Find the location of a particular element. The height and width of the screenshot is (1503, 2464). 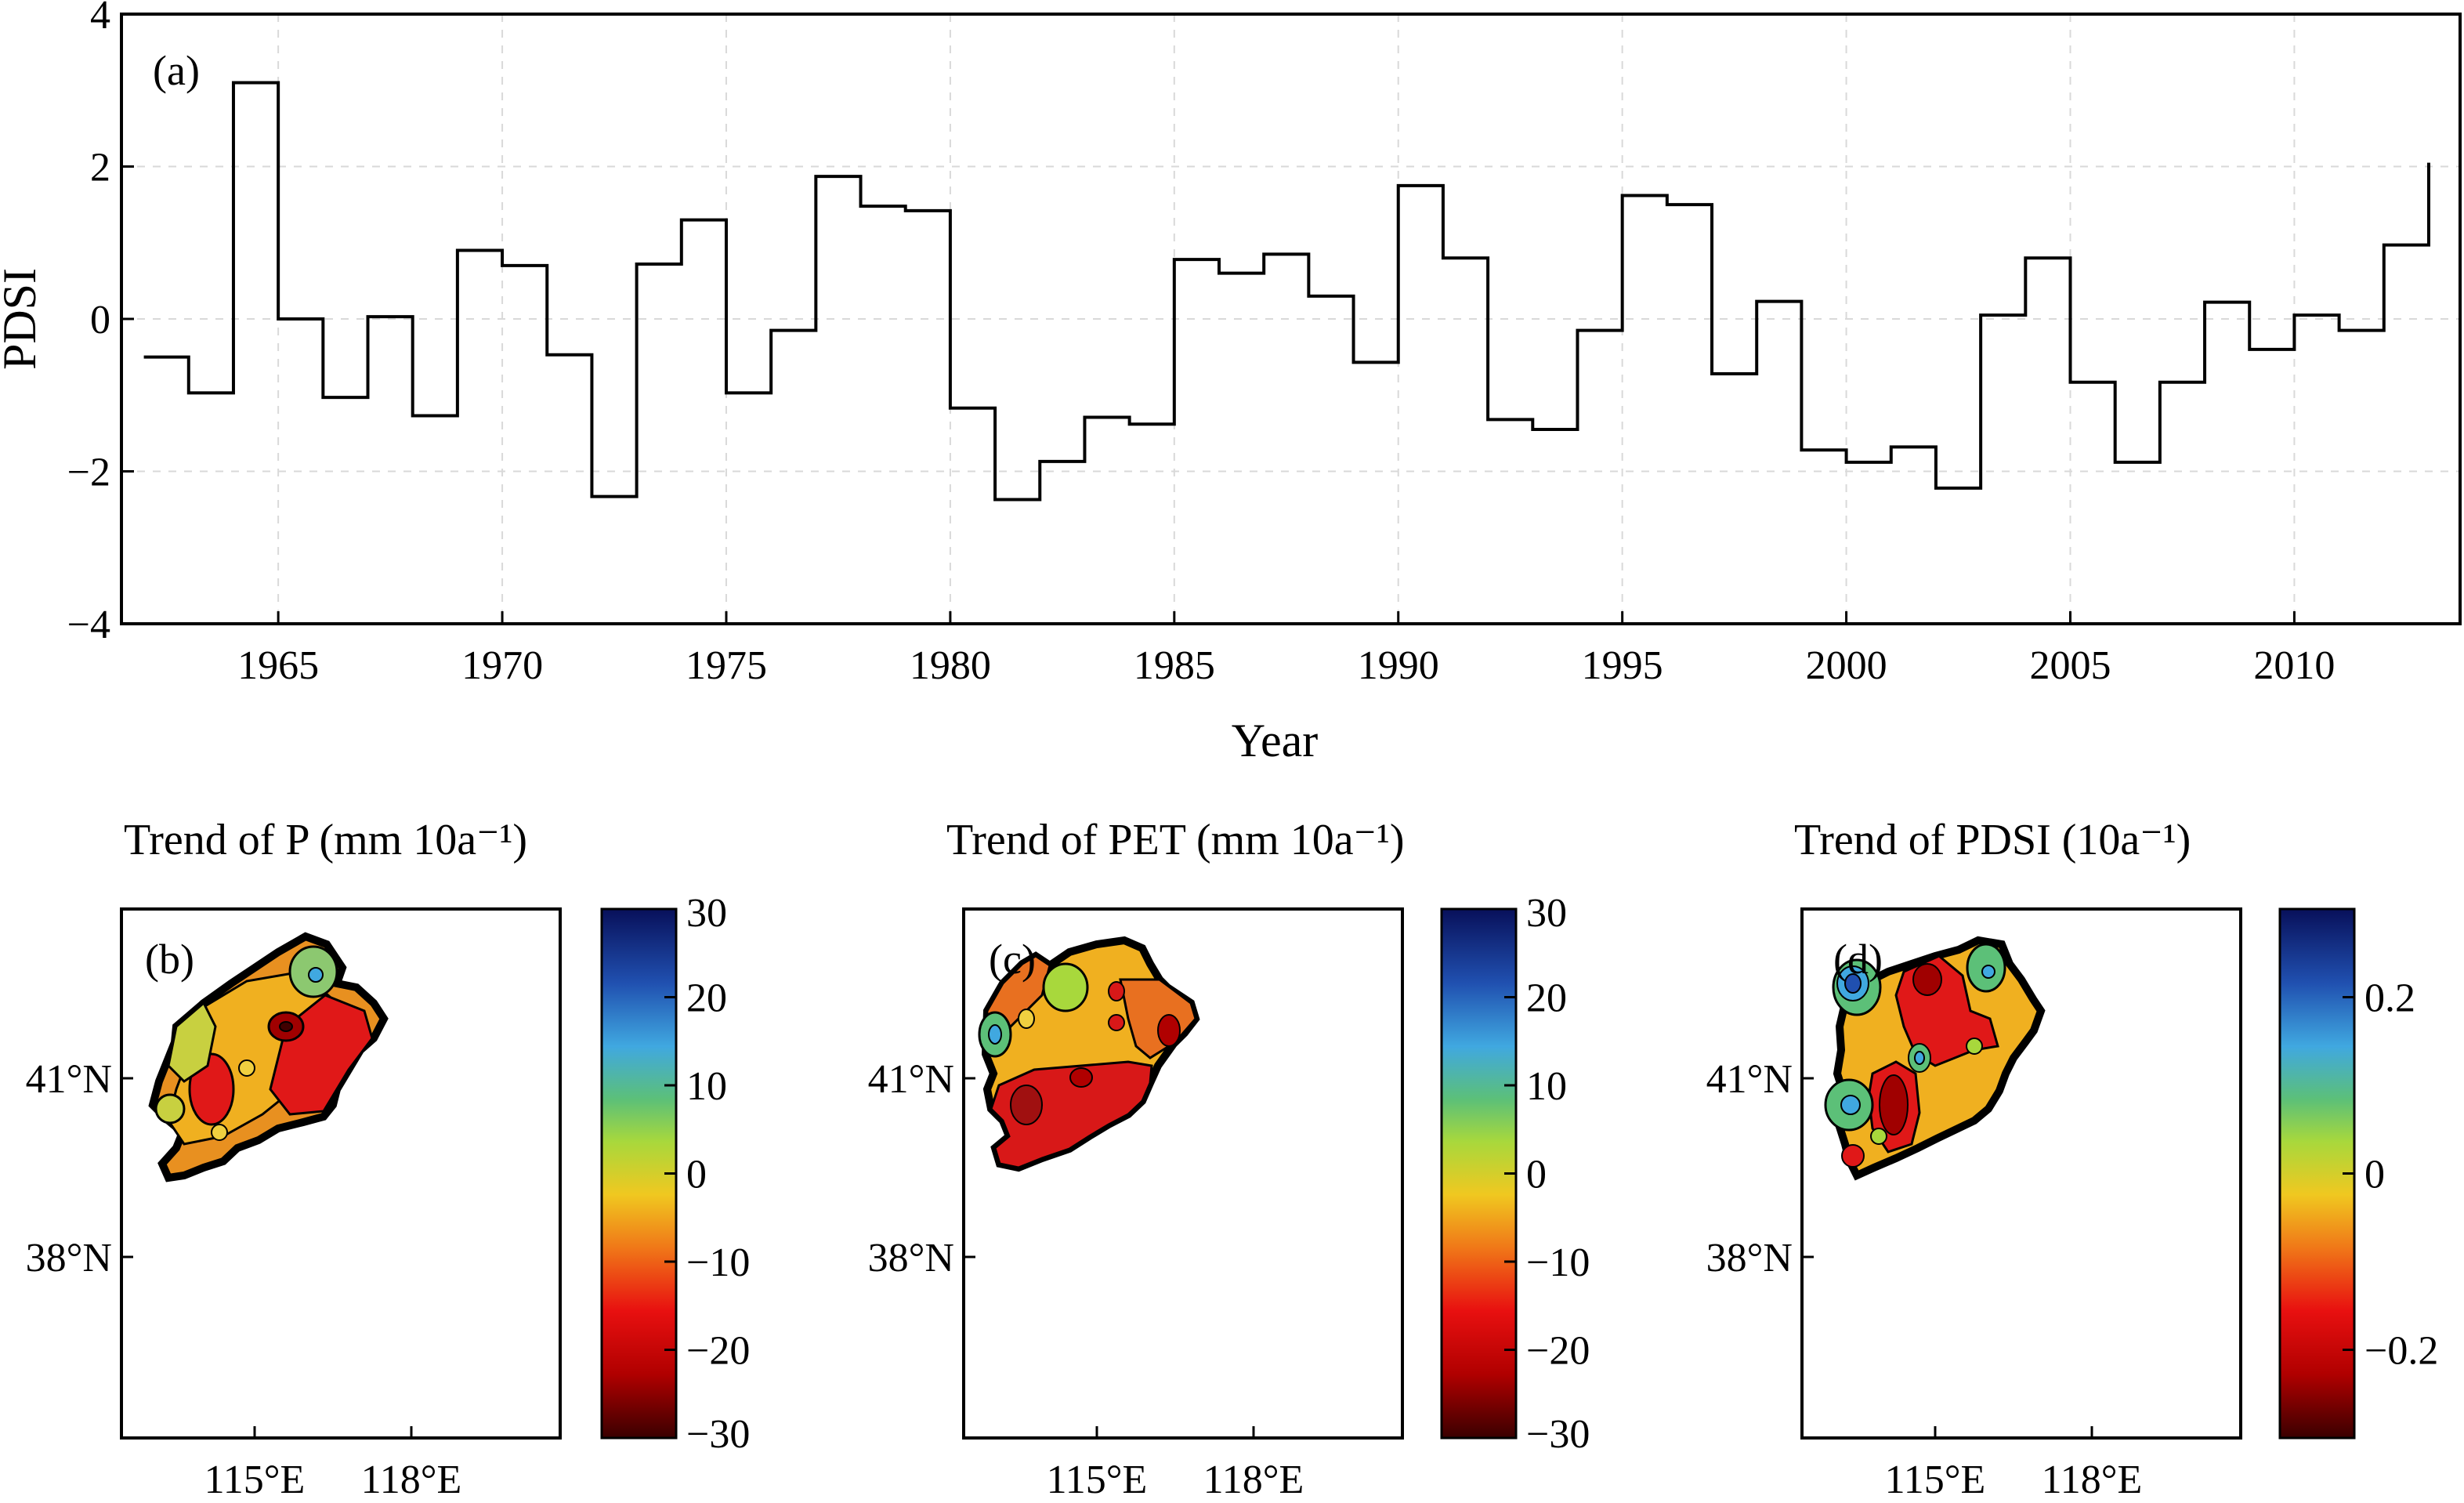

map-b-title: Trend of P (mm 10a⁻¹) is located at coordinates (325, 840).